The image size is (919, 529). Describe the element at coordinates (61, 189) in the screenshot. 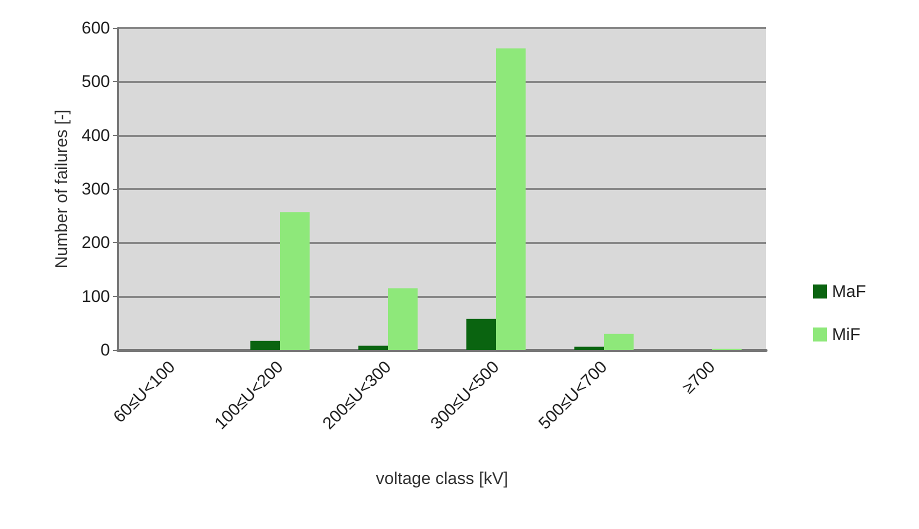

I see `y-axis-title: Number of failures [-]` at that location.